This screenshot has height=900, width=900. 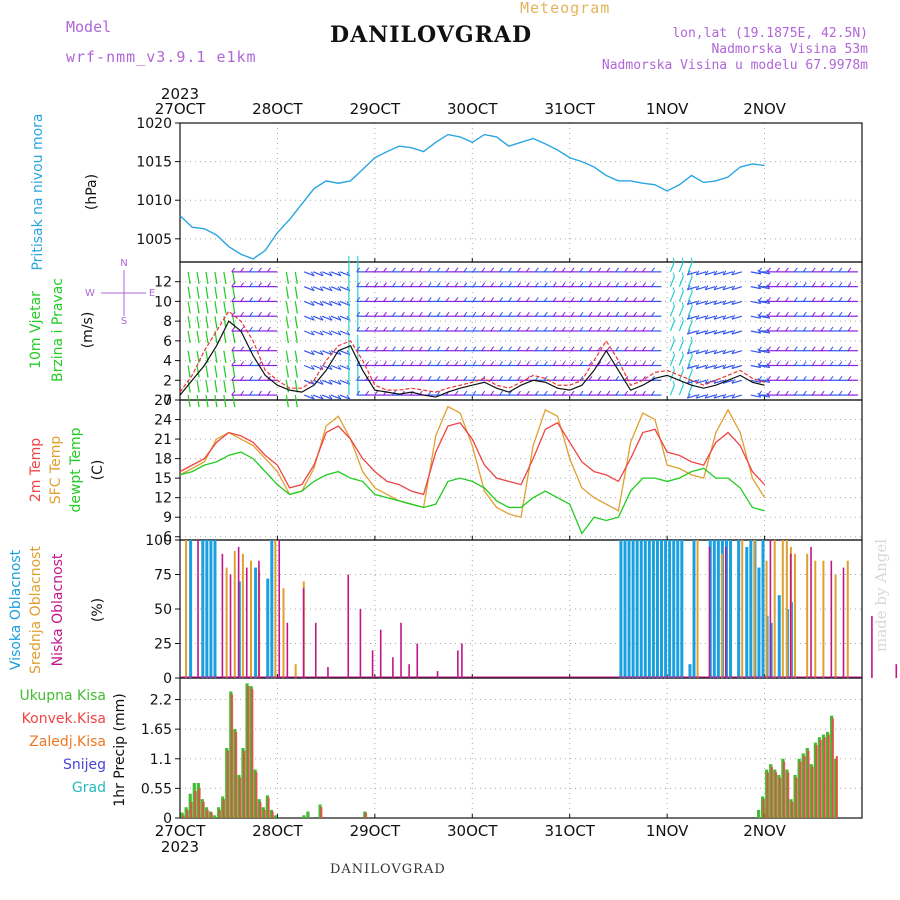 What do you see at coordinates (472, 109) in the screenshot?
I see `date-tick-top-30OCT: 30OCT` at bounding box center [472, 109].